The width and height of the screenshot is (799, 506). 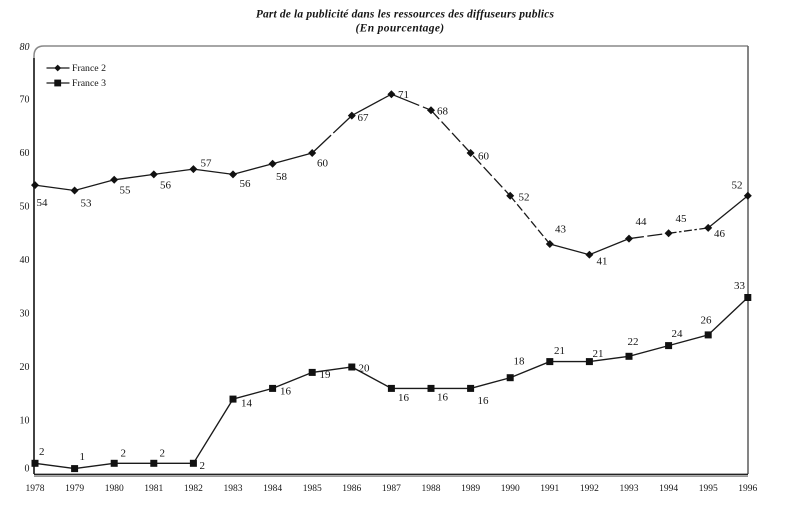 I want to click on svg-text: 1987, so click(x=391, y=489).